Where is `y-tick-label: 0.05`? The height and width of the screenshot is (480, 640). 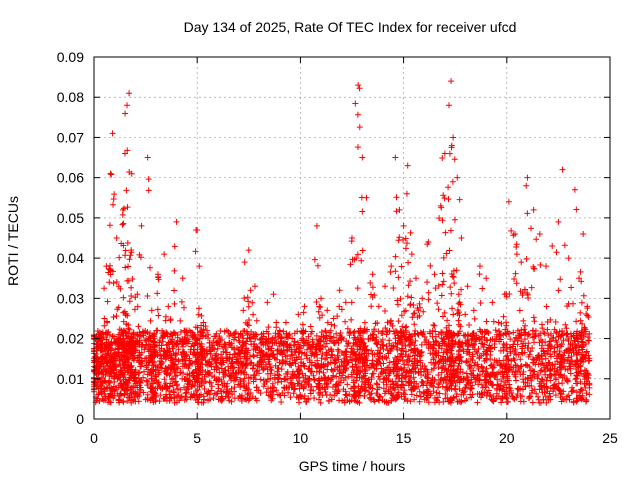
y-tick-label: 0.05 is located at coordinates (70, 218).